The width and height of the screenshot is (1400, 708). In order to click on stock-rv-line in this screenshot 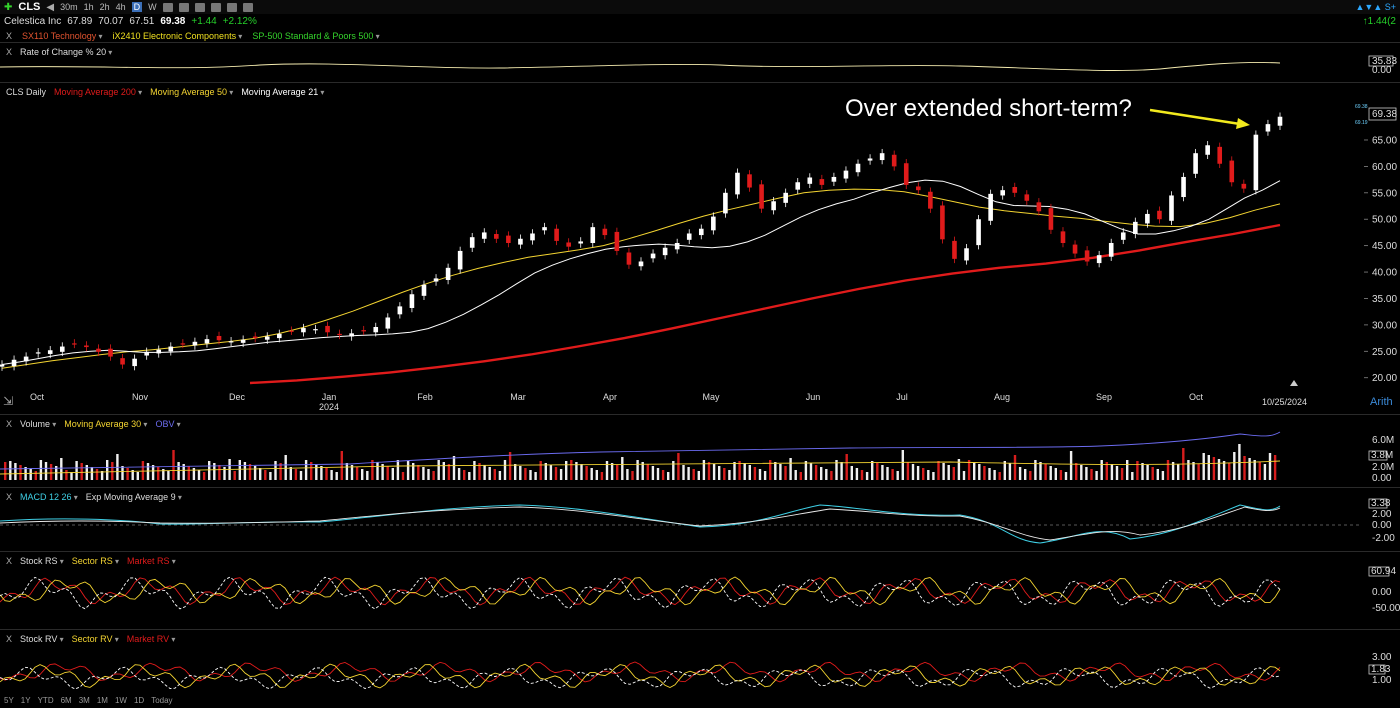, I will do `click(640, 678)`.